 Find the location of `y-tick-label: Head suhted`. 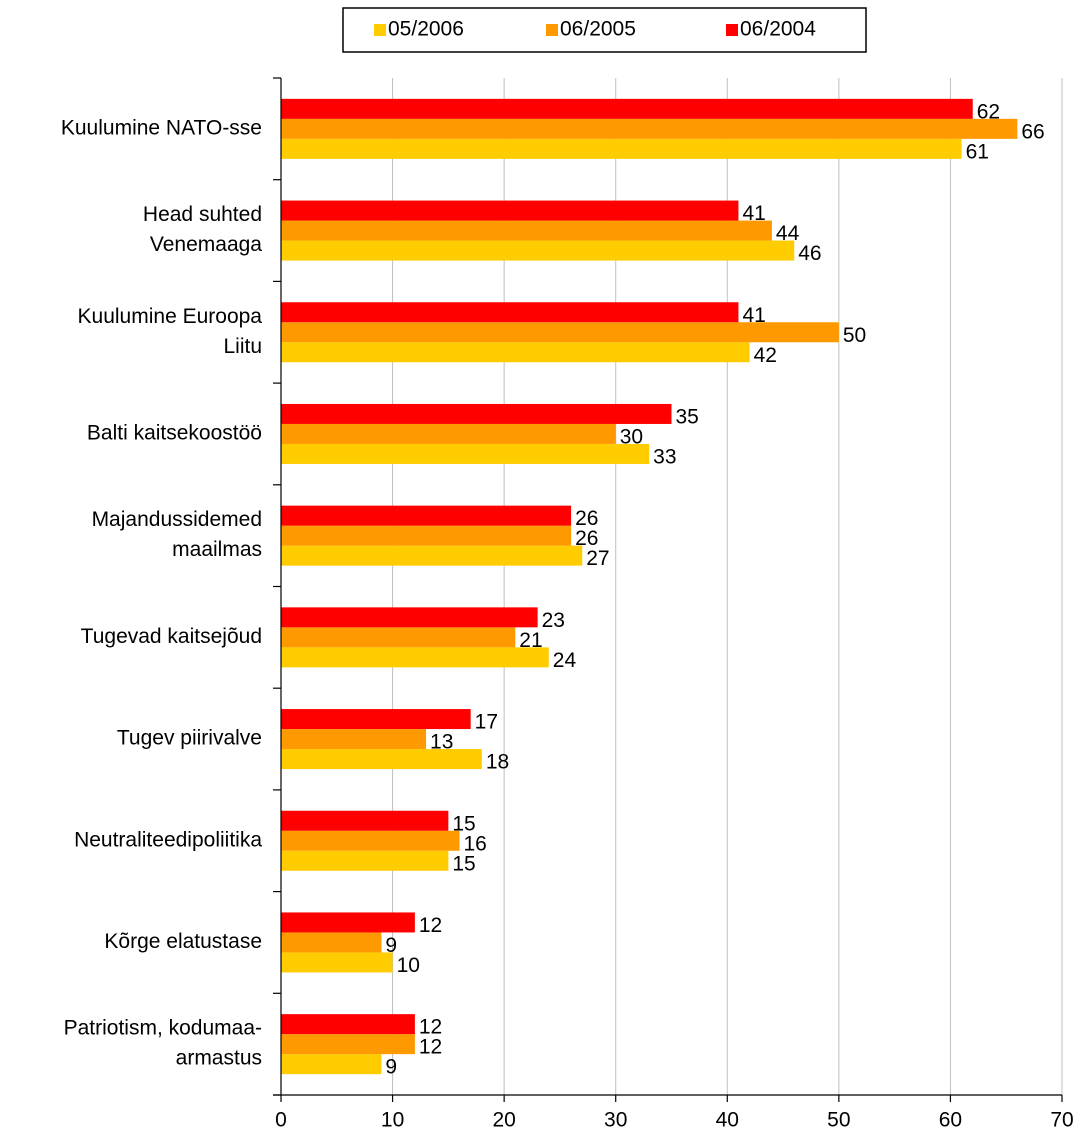

y-tick-label: Head suhted is located at coordinates (202, 214).